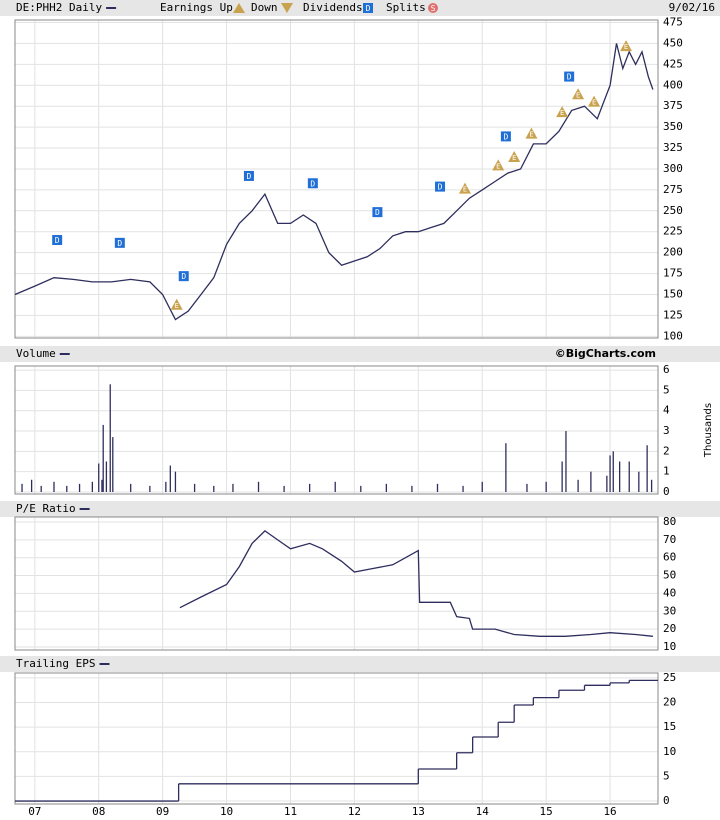  What do you see at coordinates (196, 7) in the screenshot?
I see `legend-label: Earnings Up` at bounding box center [196, 7].